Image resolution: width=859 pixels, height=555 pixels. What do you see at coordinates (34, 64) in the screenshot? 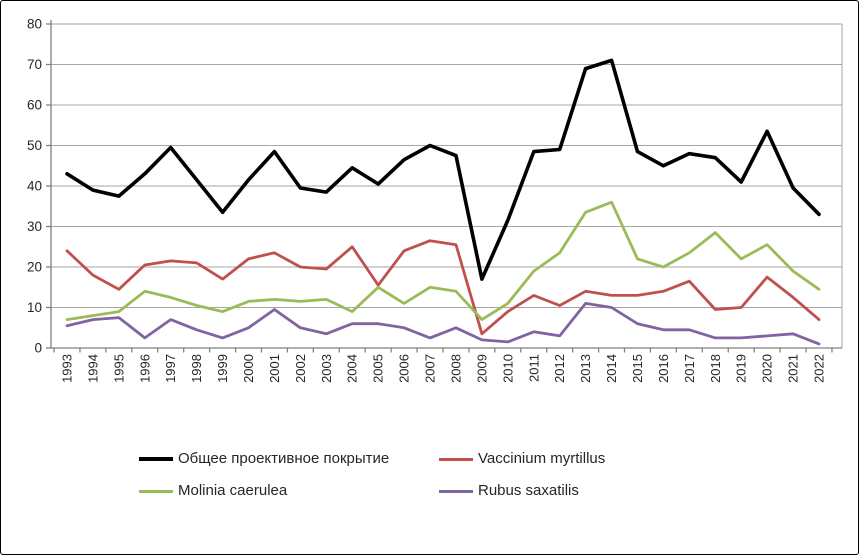
I see `y-axis-label: 70` at bounding box center [34, 64].